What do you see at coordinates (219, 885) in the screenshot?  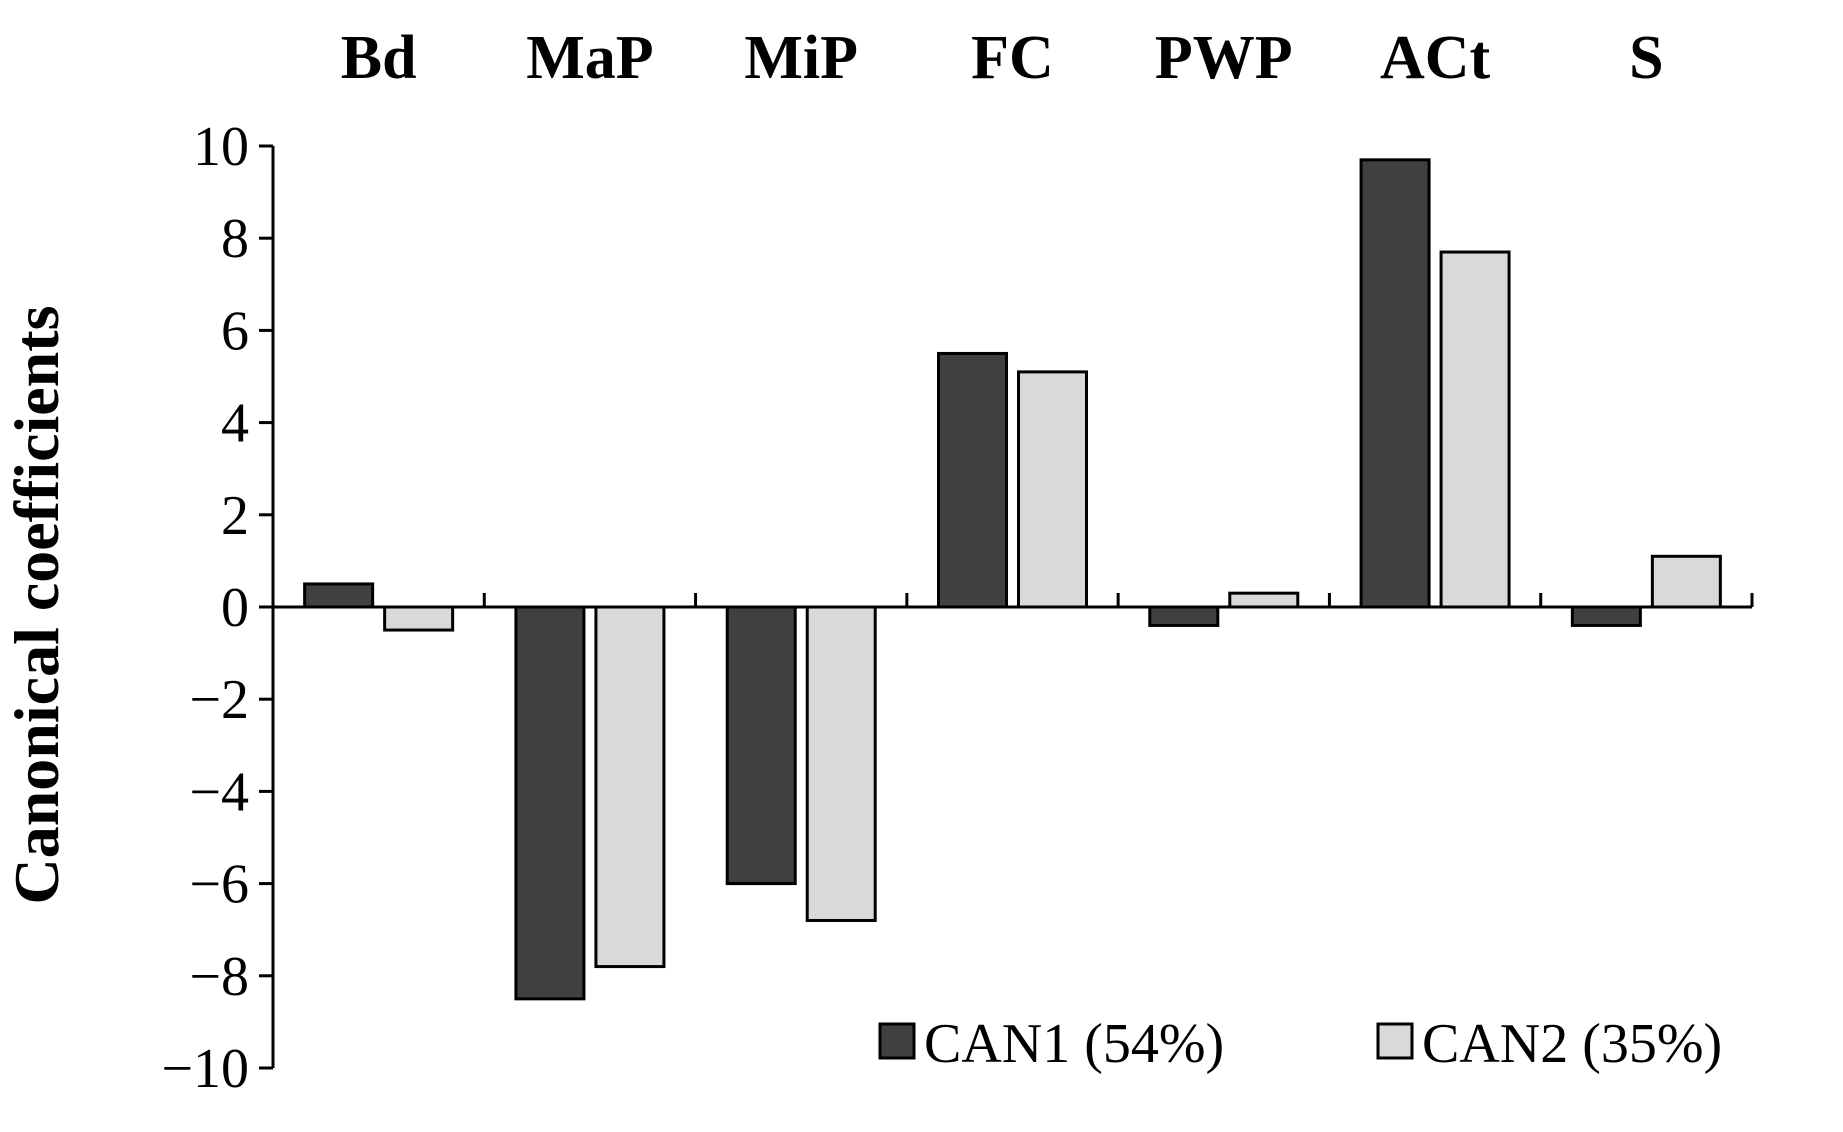 I see `y-tick-label: −6` at bounding box center [219, 885].